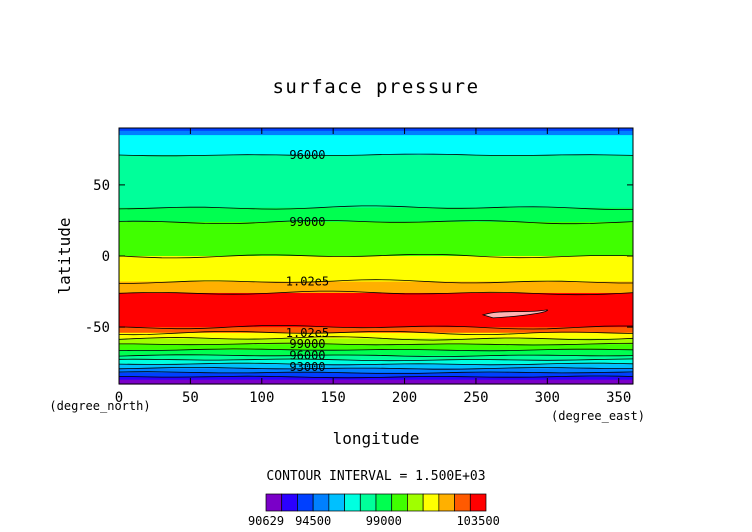 Image resolution: width=752 pixels, height=532 pixels. Describe the element at coordinates (119, 398) in the screenshot. I see `x-tick-label: 0` at that location.